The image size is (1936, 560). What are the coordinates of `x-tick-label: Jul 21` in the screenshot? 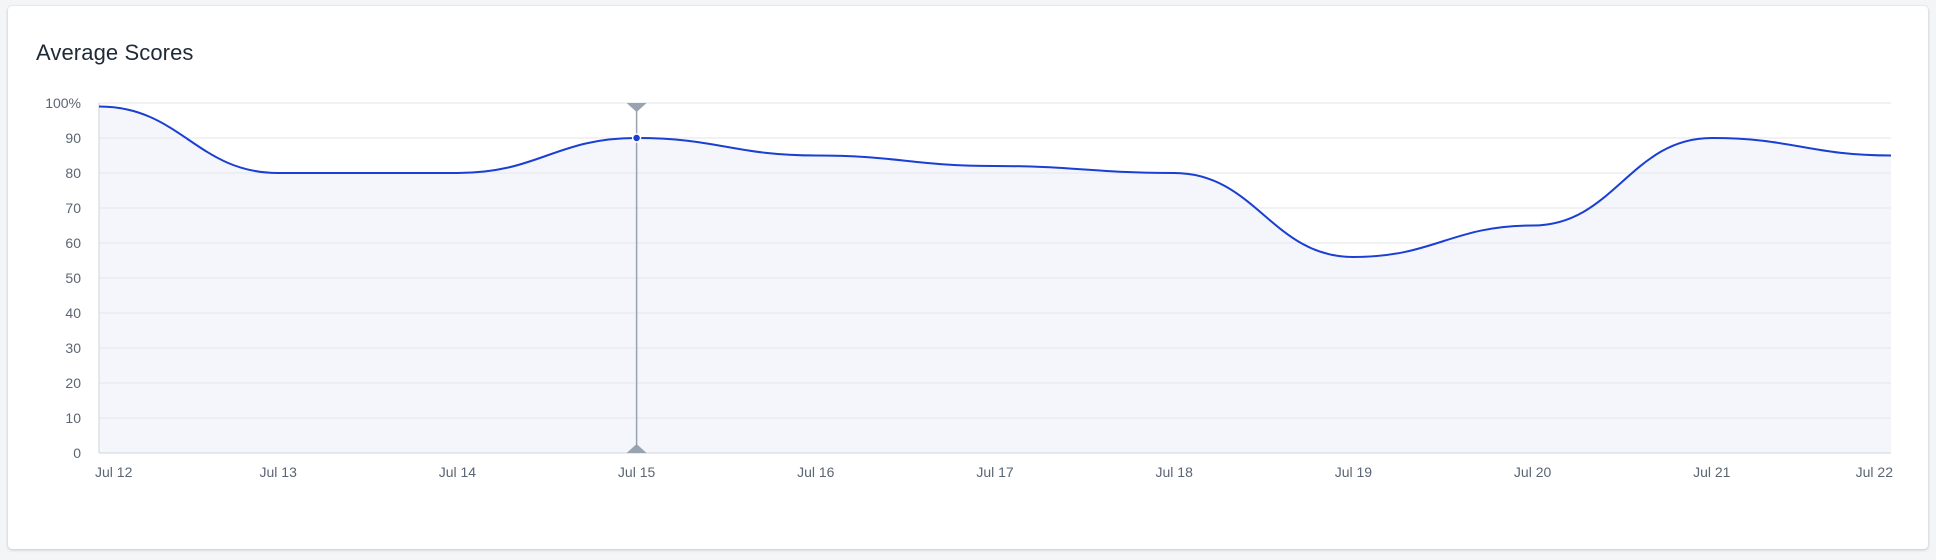 It's located at (1712, 472).